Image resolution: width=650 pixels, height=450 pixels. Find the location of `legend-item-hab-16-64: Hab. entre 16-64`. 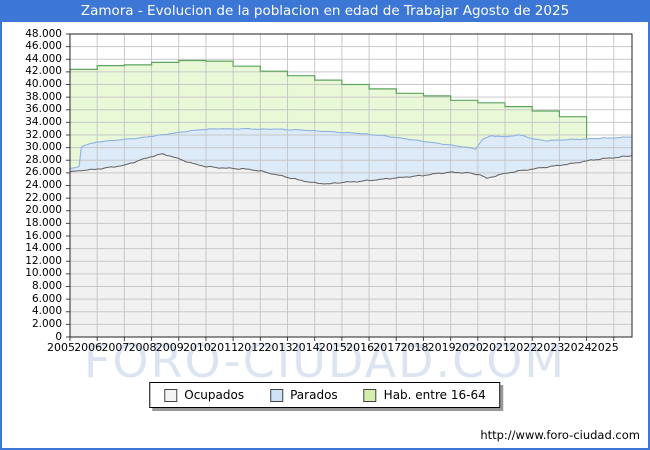

legend-item-hab-16-64: Hab. entre 16-64 is located at coordinates (424, 395).